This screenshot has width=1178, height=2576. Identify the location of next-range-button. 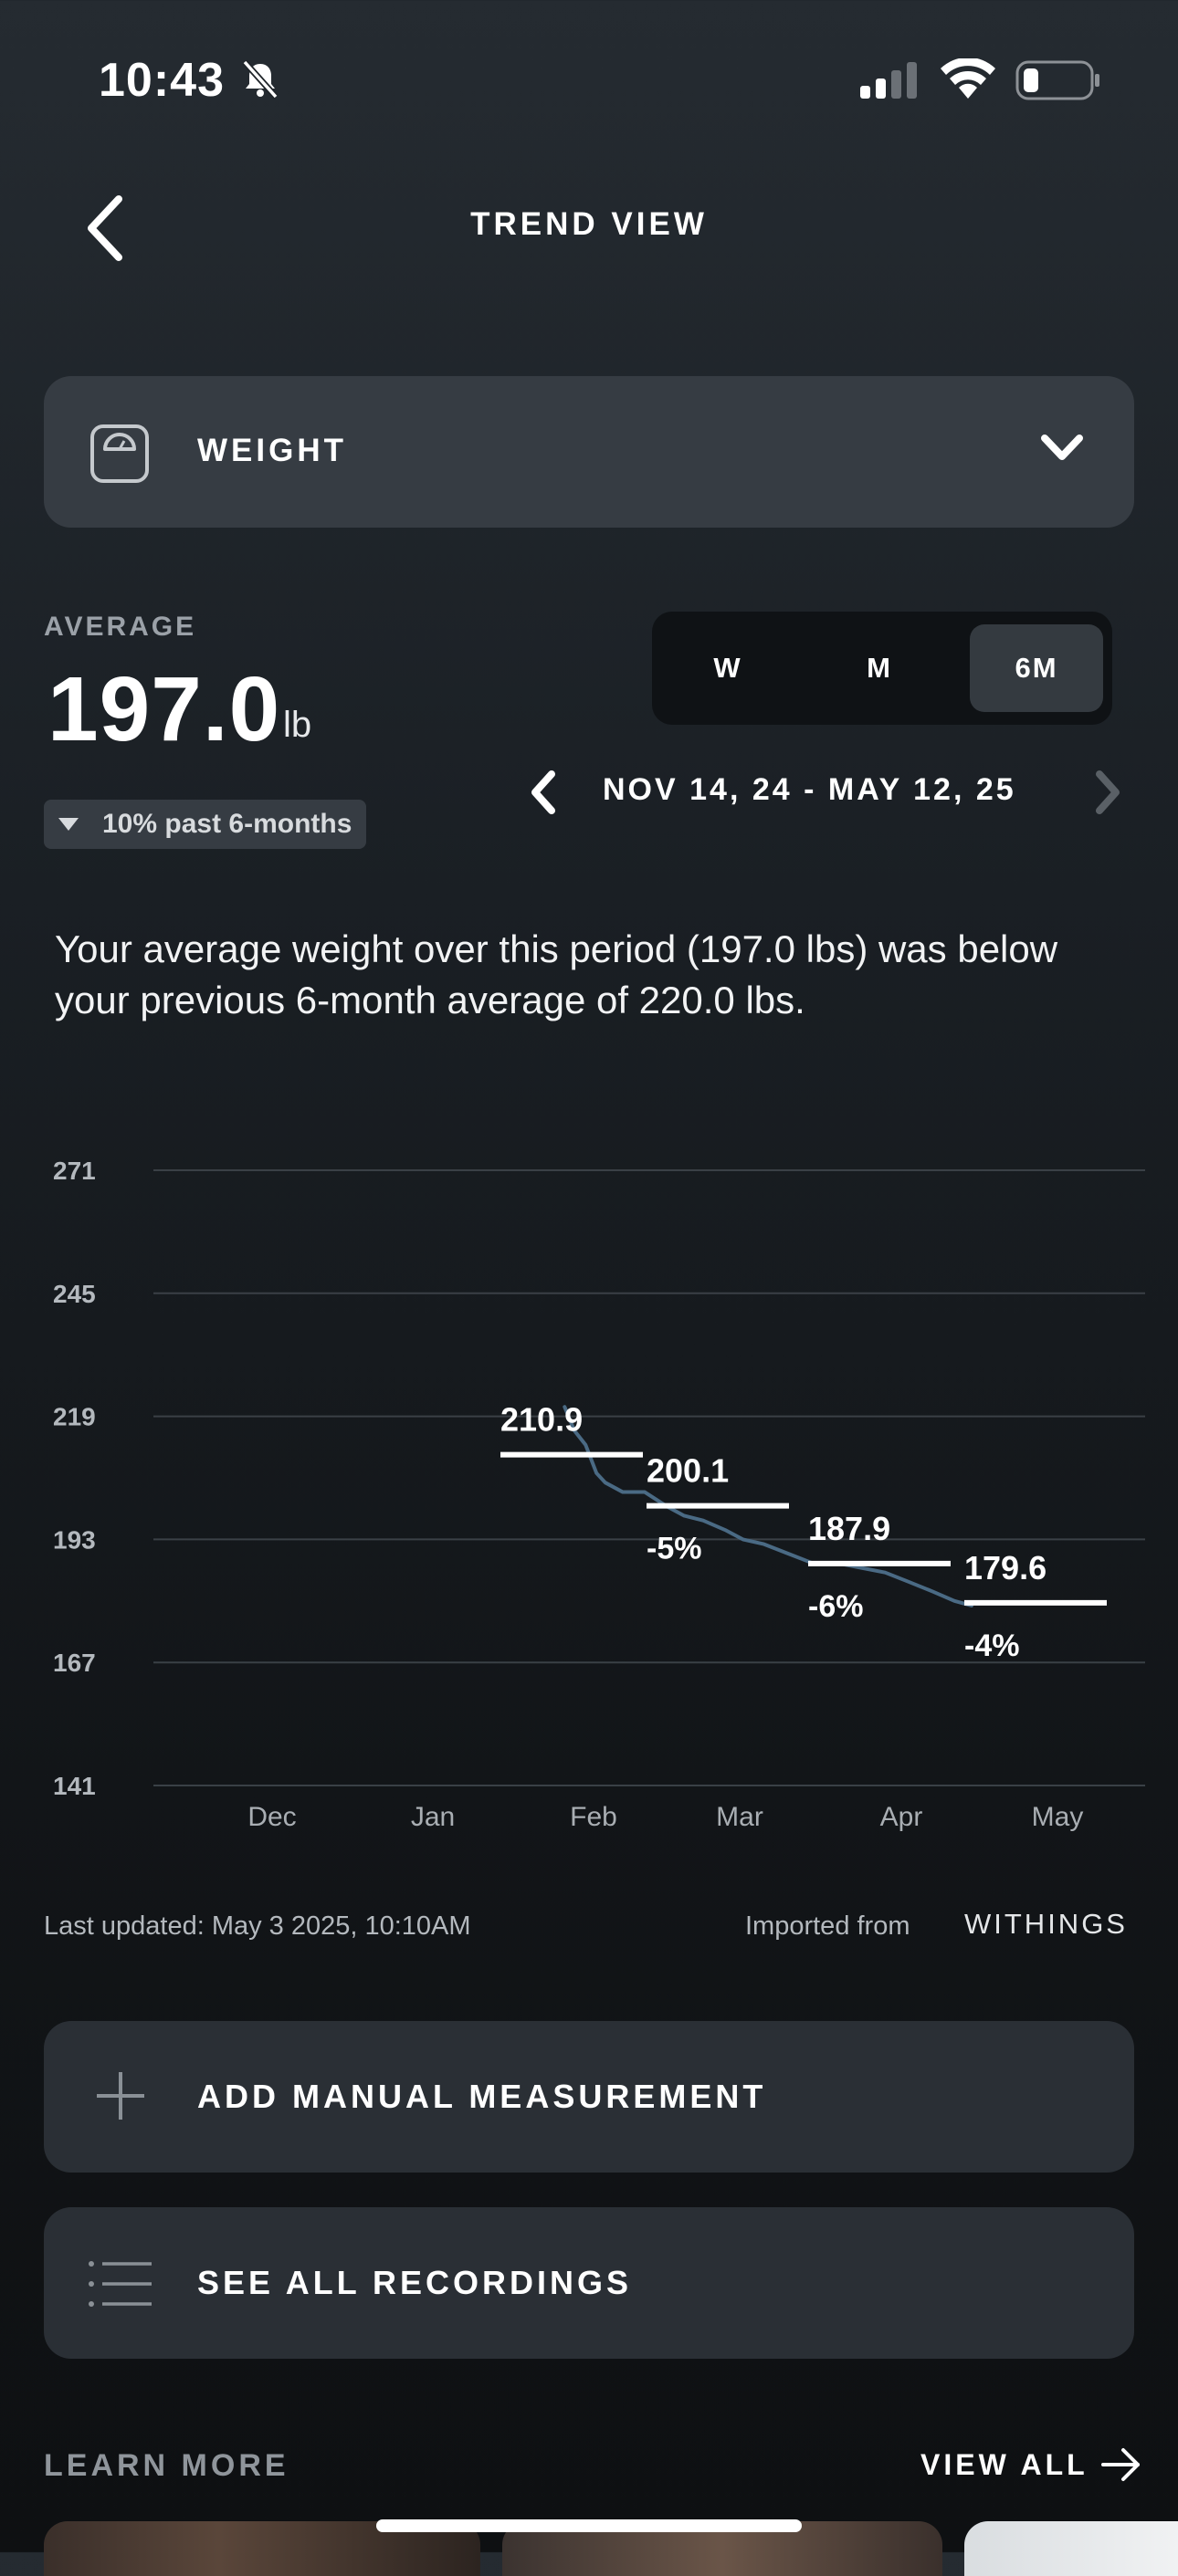
(1107, 793).